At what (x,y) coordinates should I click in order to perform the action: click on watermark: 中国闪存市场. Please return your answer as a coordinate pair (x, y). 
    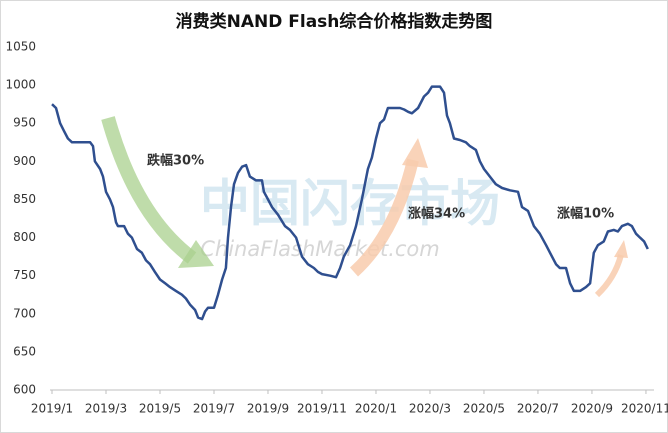
    Looking at the image, I should click on (350, 204).